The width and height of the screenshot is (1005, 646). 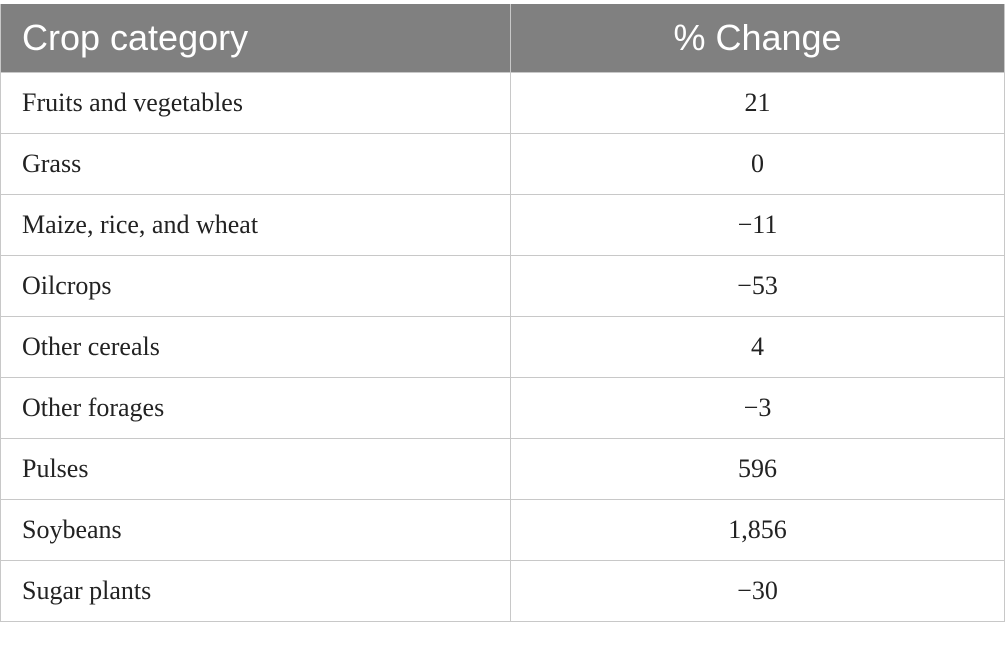 I want to click on table-row: Sugar plants −30, so click(x=502, y=591).